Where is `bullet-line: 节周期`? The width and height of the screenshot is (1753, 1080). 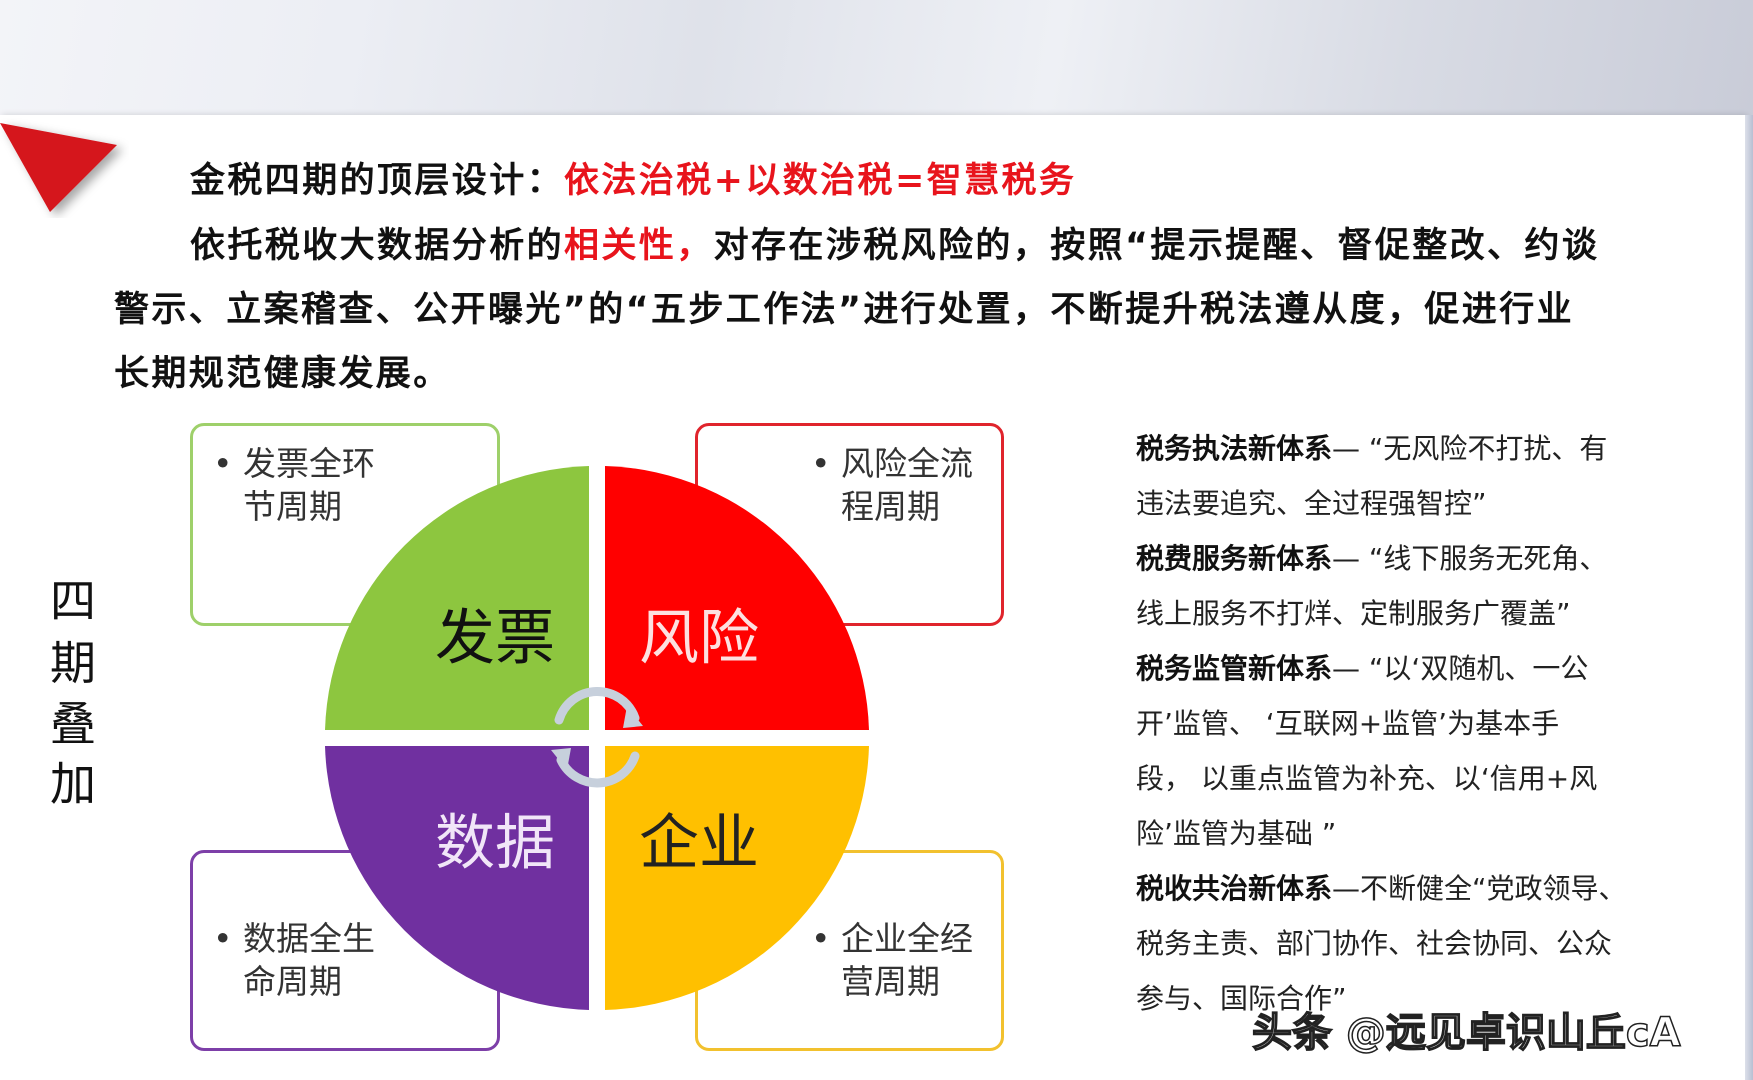 bullet-line: 节周期 is located at coordinates (292, 506).